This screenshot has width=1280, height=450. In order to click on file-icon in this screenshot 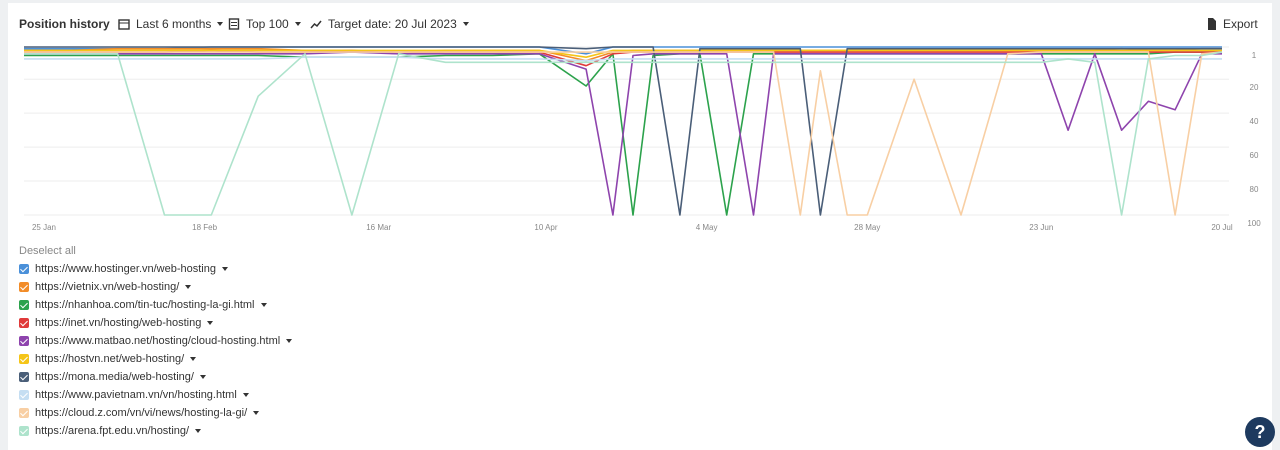, I will do `click(1212, 24)`.